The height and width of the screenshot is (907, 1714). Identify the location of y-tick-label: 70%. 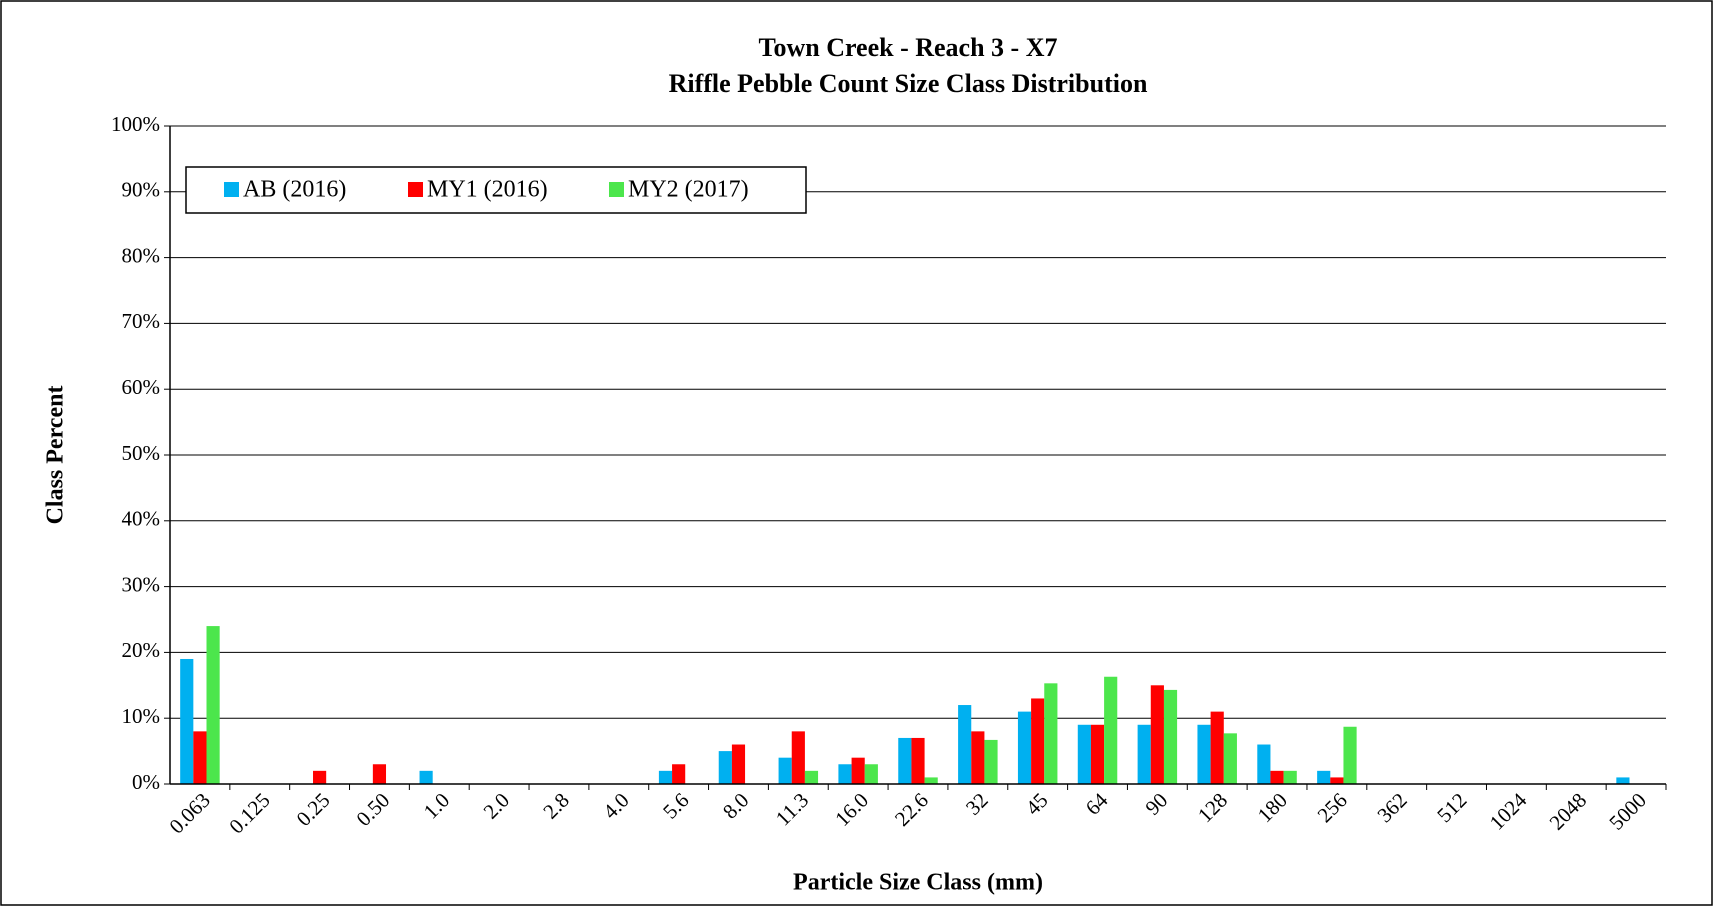
(141, 321).